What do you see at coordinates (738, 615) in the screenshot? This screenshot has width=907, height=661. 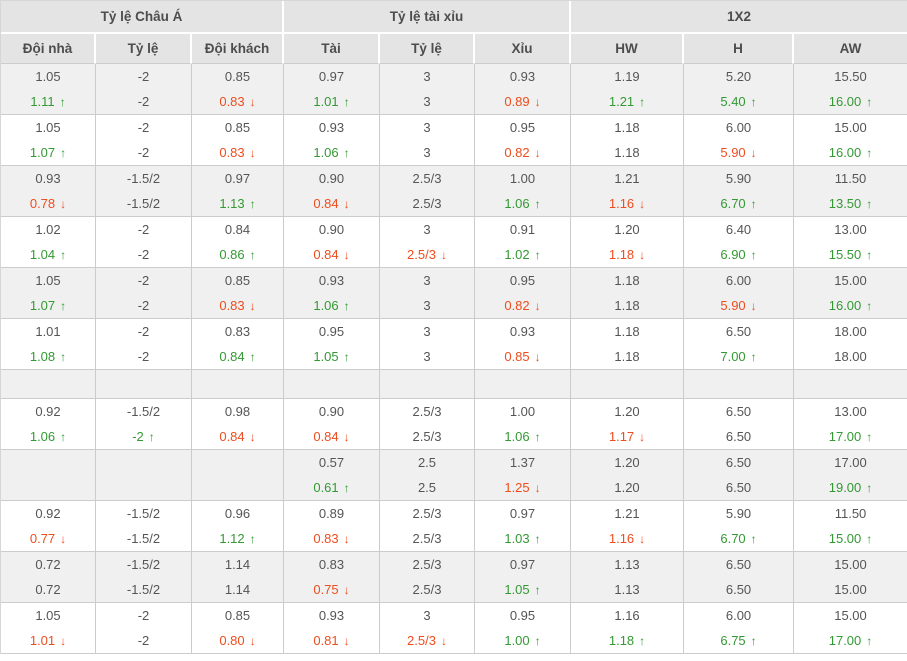 I see `opening-odds-value: 6.00` at bounding box center [738, 615].